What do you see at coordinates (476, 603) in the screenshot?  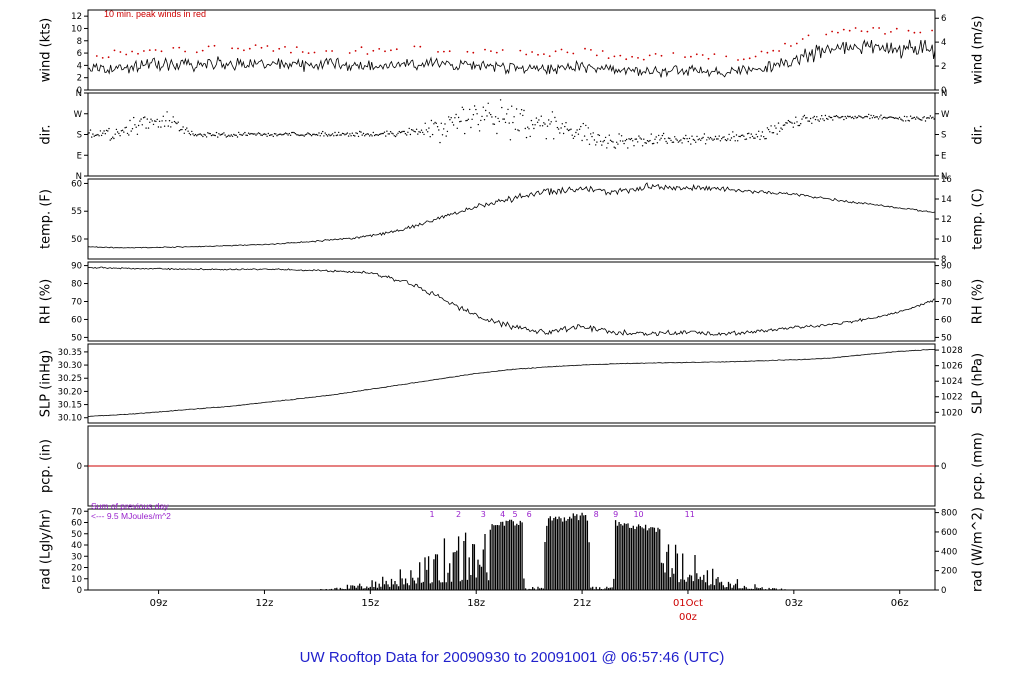 I see `svg-text: 18z` at bounding box center [476, 603].